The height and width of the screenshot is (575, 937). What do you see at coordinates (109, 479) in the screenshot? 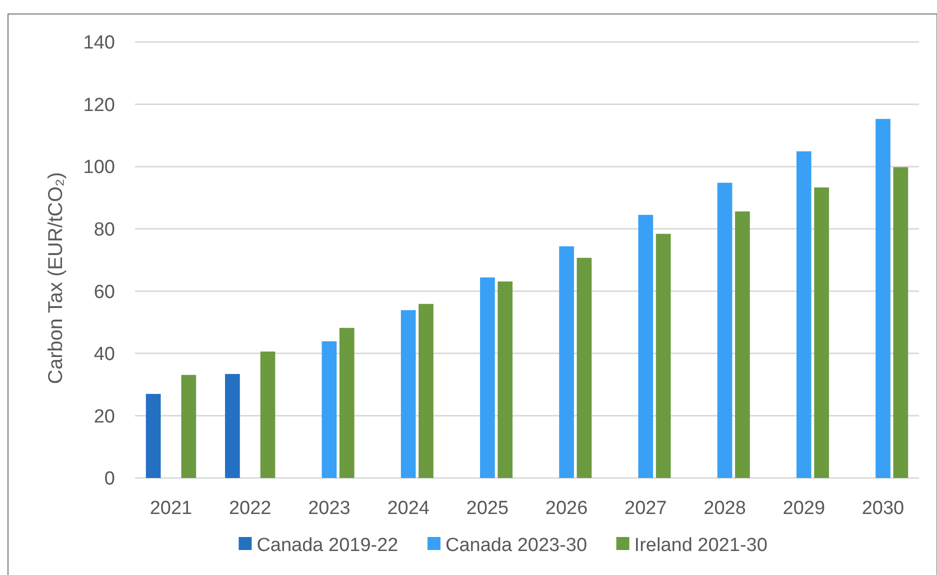
I see `y-tick-label: 0` at bounding box center [109, 479].